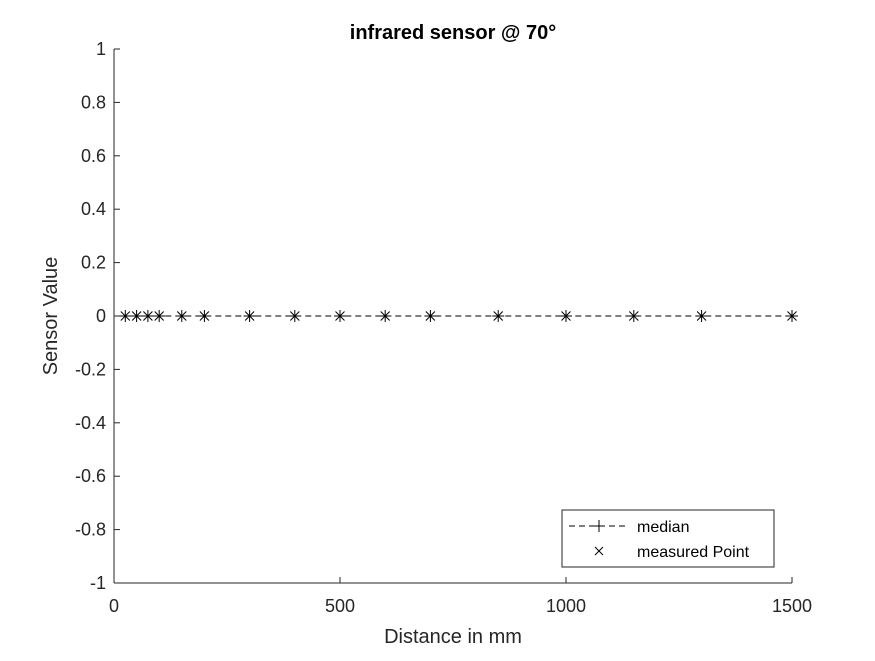 The image size is (875, 661). What do you see at coordinates (792, 606) in the screenshot?
I see `x-tick-label: 1500` at bounding box center [792, 606].